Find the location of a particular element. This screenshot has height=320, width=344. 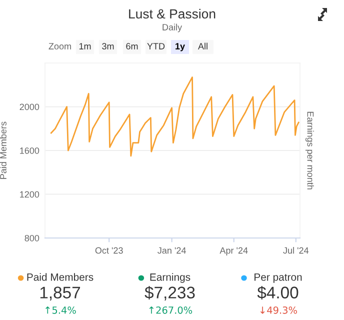

text: 1,857 is located at coordinates (60, 293).